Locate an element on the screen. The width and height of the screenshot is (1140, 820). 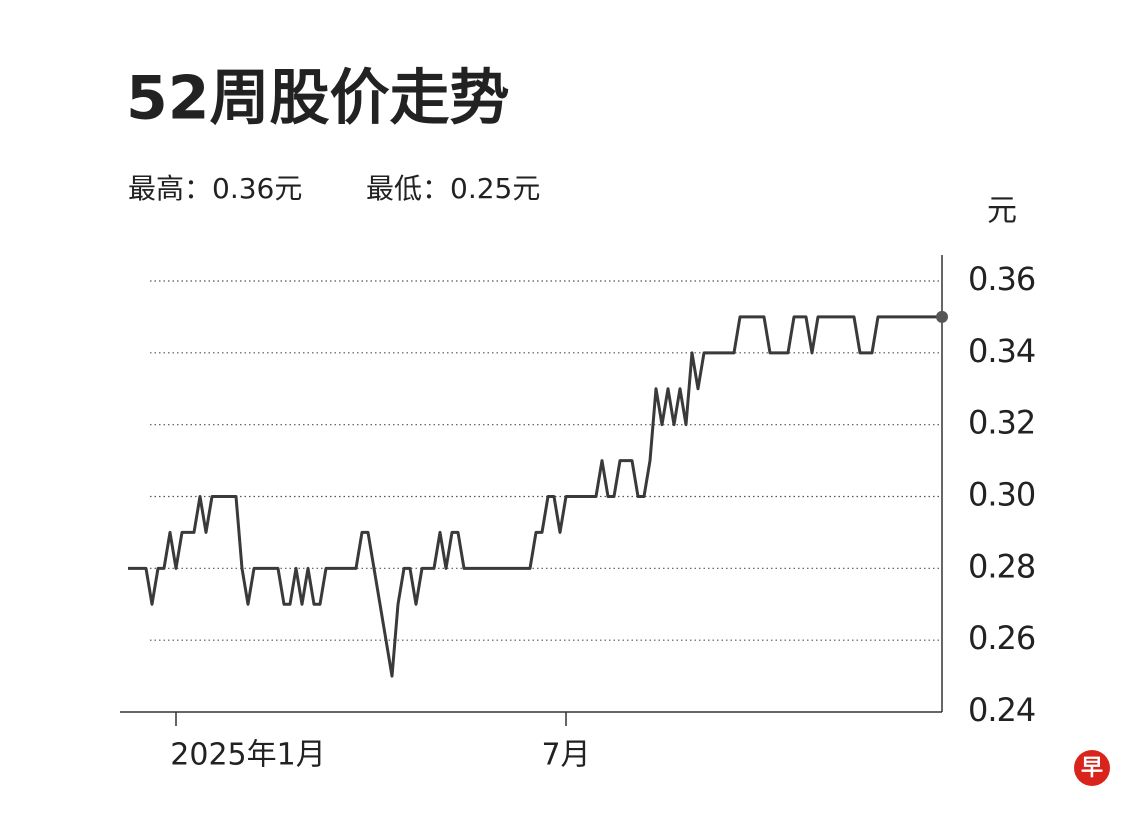
y-tick-label: 0.26 is located at coordinates (1001, 638).